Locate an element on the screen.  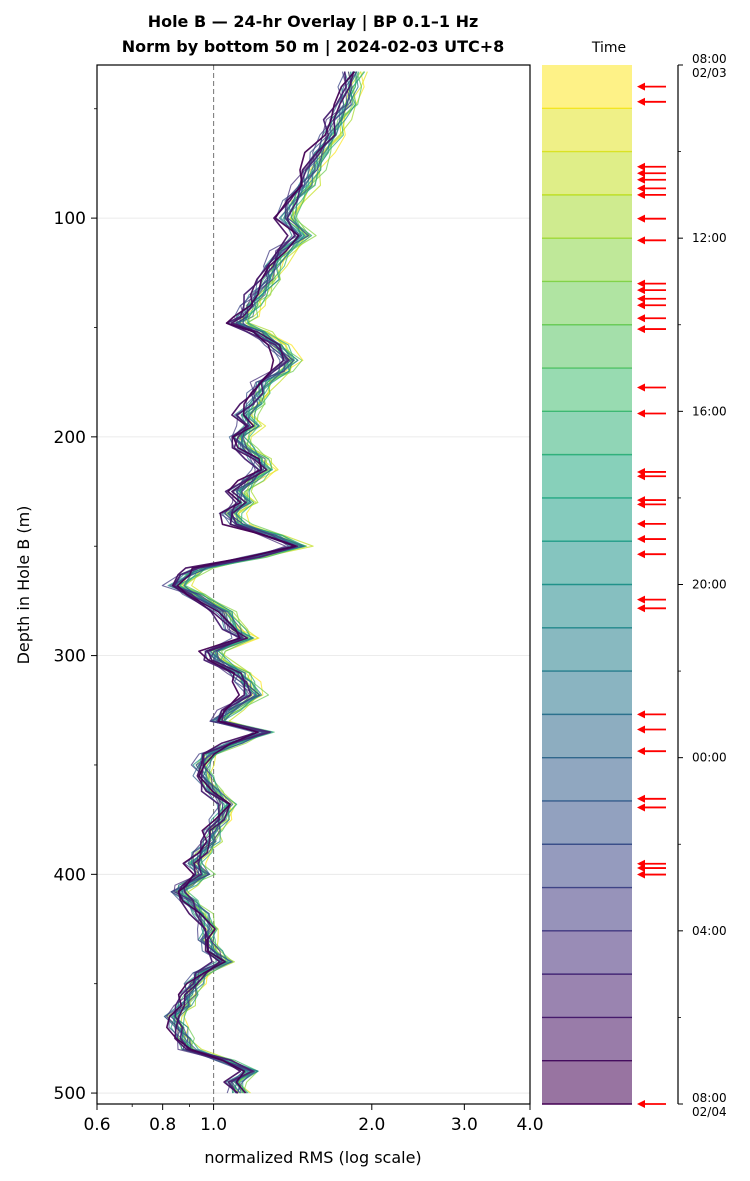
x-tick-label: 0.6 is located at coordinates (96, 1125).